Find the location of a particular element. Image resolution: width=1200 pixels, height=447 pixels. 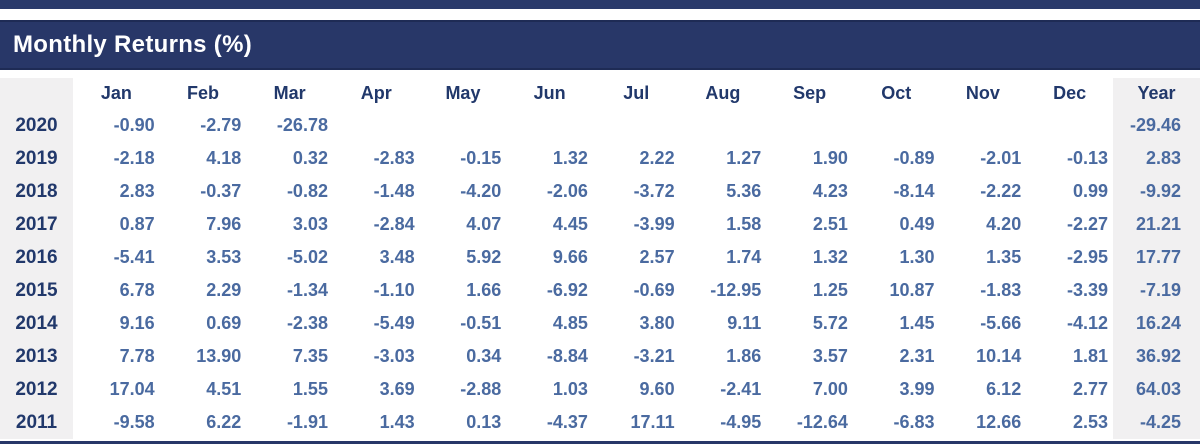

year-return-cell: 2.83 is located at coordinates (1156, 158).